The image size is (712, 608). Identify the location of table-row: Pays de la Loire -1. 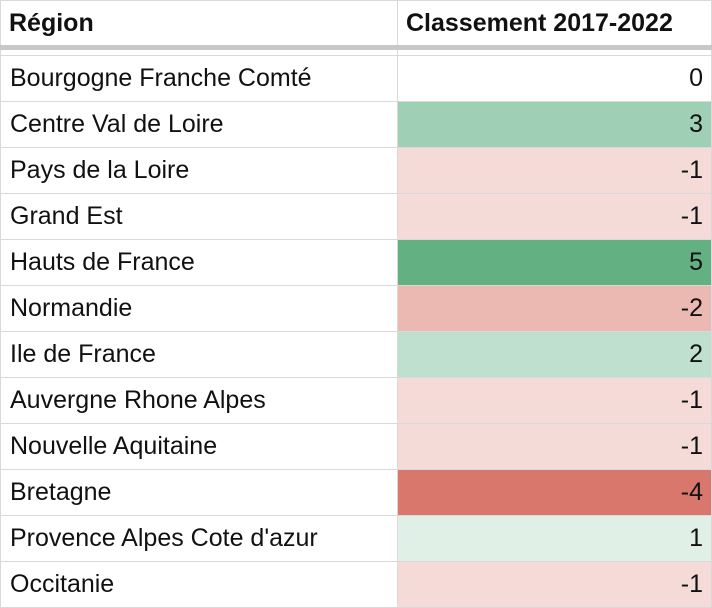
(356, 170).